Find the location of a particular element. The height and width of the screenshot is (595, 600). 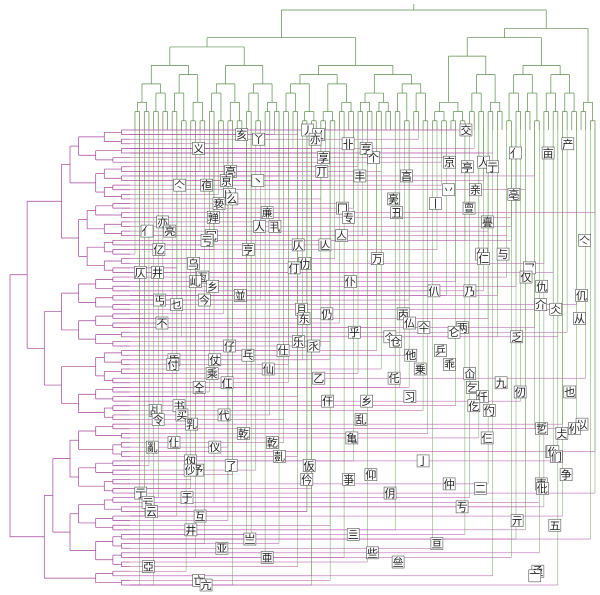

glyph-node: 些 is located at coordinates (372, 553).